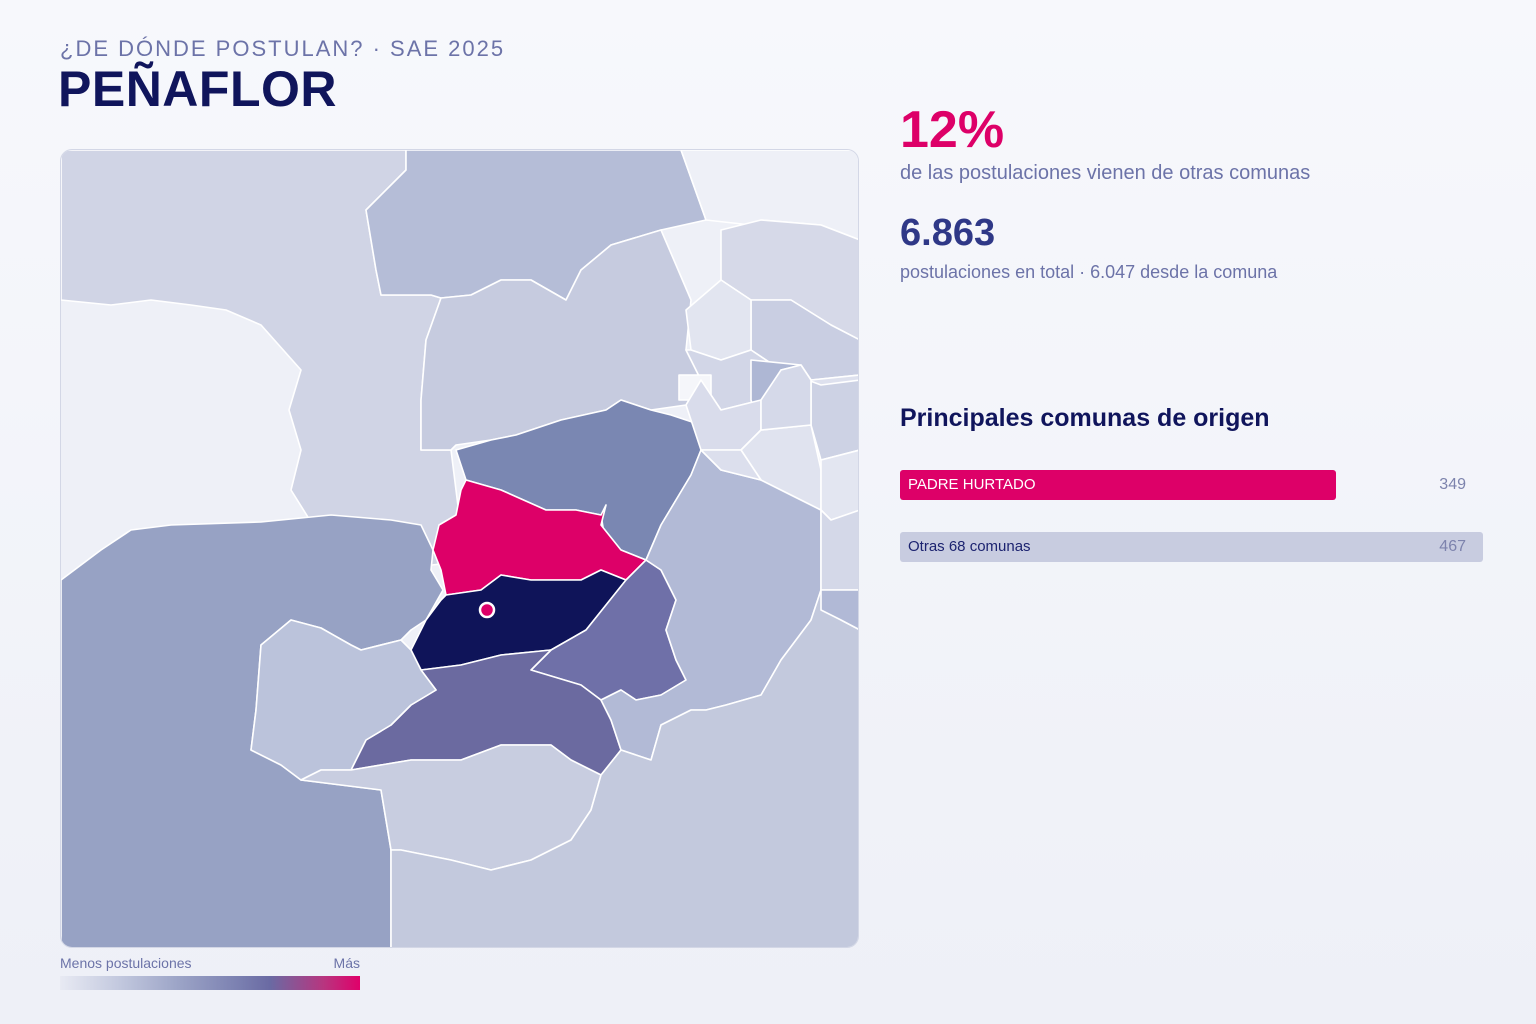 Image resolution: width=1536 pixels, height=1024 pixels. Describe the element at coordinates (343, 700) in the screenshot. I see `region-sw-small` at that location.